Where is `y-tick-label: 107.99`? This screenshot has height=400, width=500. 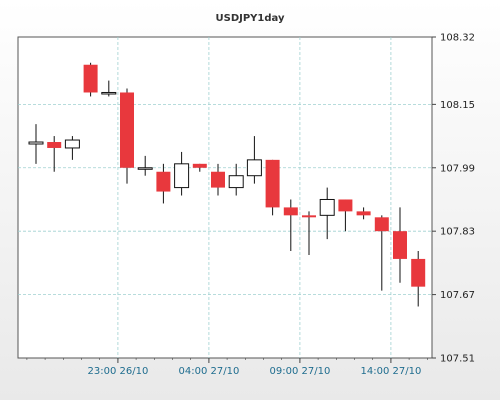
y-tick-label: 107.99 is located at coordinates (457, 168).